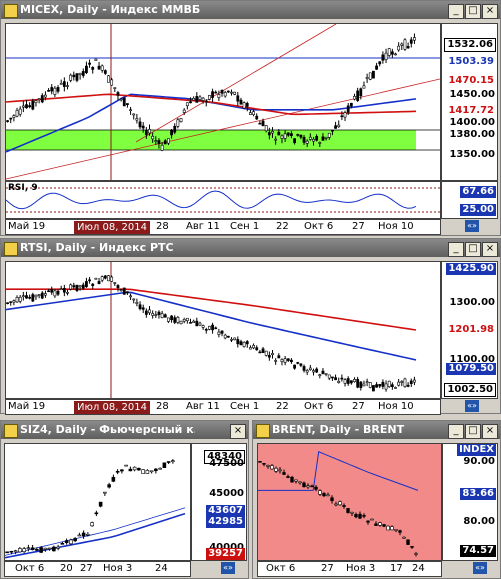 This screenshot has width=501, height=579. I want to click on date-label: Авг 11, so click(203, 226).